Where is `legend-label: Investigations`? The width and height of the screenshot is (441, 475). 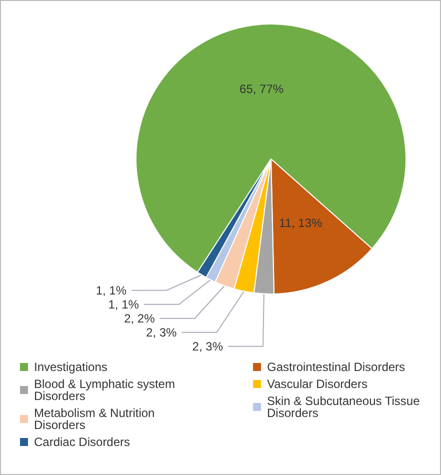
legend-label: Investigations is located at coordinates (71, 367).